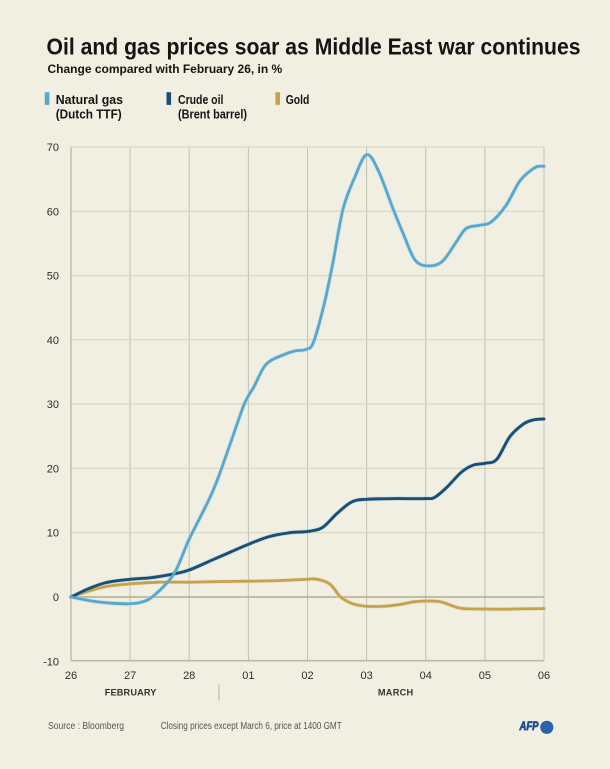  What do you see at coordinates (86, 726) in the screenshot?
I see `svg-text: Source : Bloomberg` at bounding box center [86, 726].